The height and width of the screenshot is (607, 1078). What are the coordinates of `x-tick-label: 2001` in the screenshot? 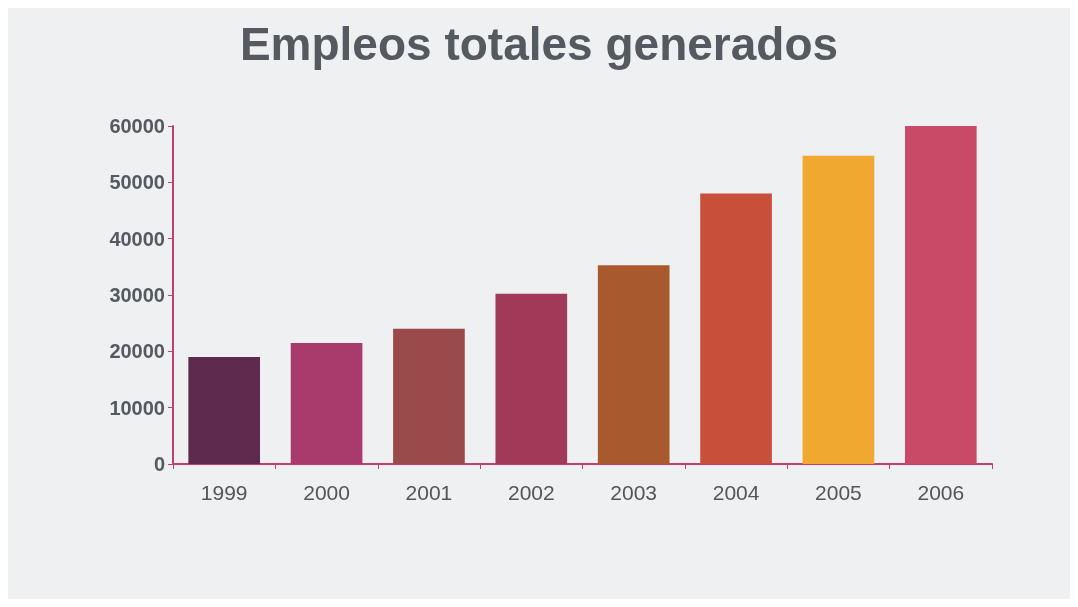 It's located at (429, 492).